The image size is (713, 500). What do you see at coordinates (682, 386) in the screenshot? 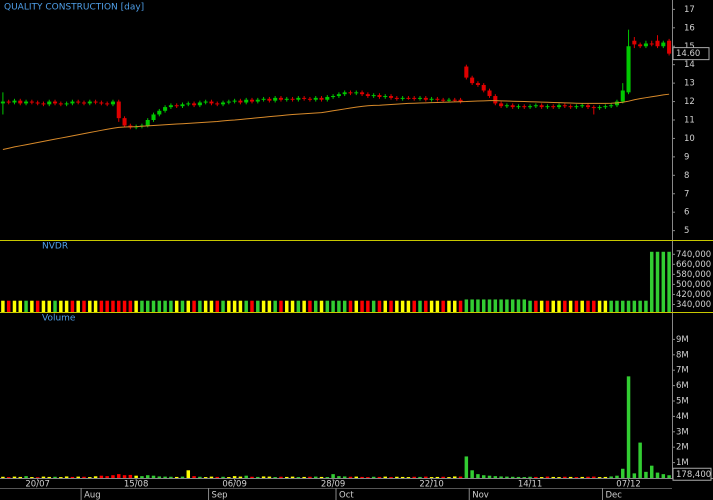
I see `y-tick-label: 6M` at bounding box center [682, 386].